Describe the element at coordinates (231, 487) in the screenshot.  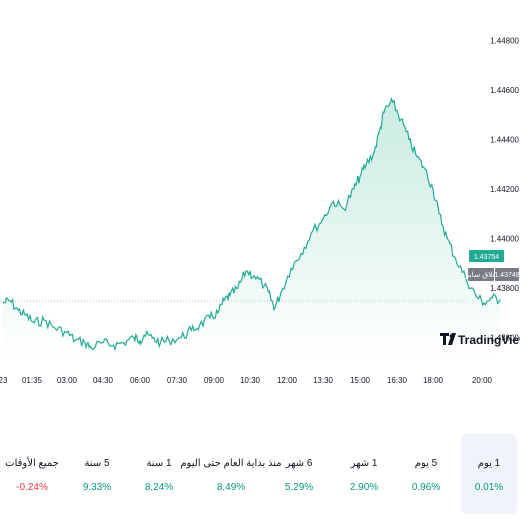
I see `period-change-value: 8.49%` at that location.